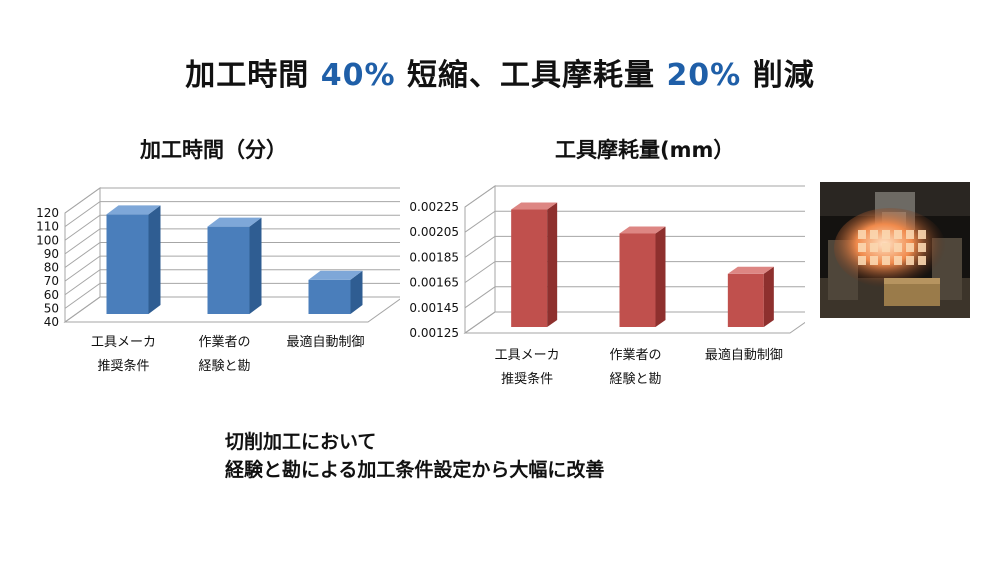 Image resolution: width=1000 pixels, height=563 pixels. What do you see at coordinates (434, 232) in the screenshot?
I see `y-tick-label: 0.00205` at bounding box center [434, 232].